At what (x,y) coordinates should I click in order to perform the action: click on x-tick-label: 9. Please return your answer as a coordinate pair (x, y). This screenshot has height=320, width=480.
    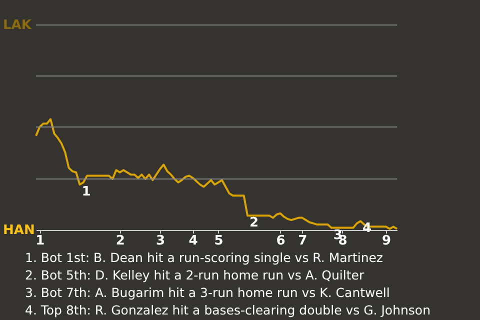
    Looking at the image, I should click on (387, 241).